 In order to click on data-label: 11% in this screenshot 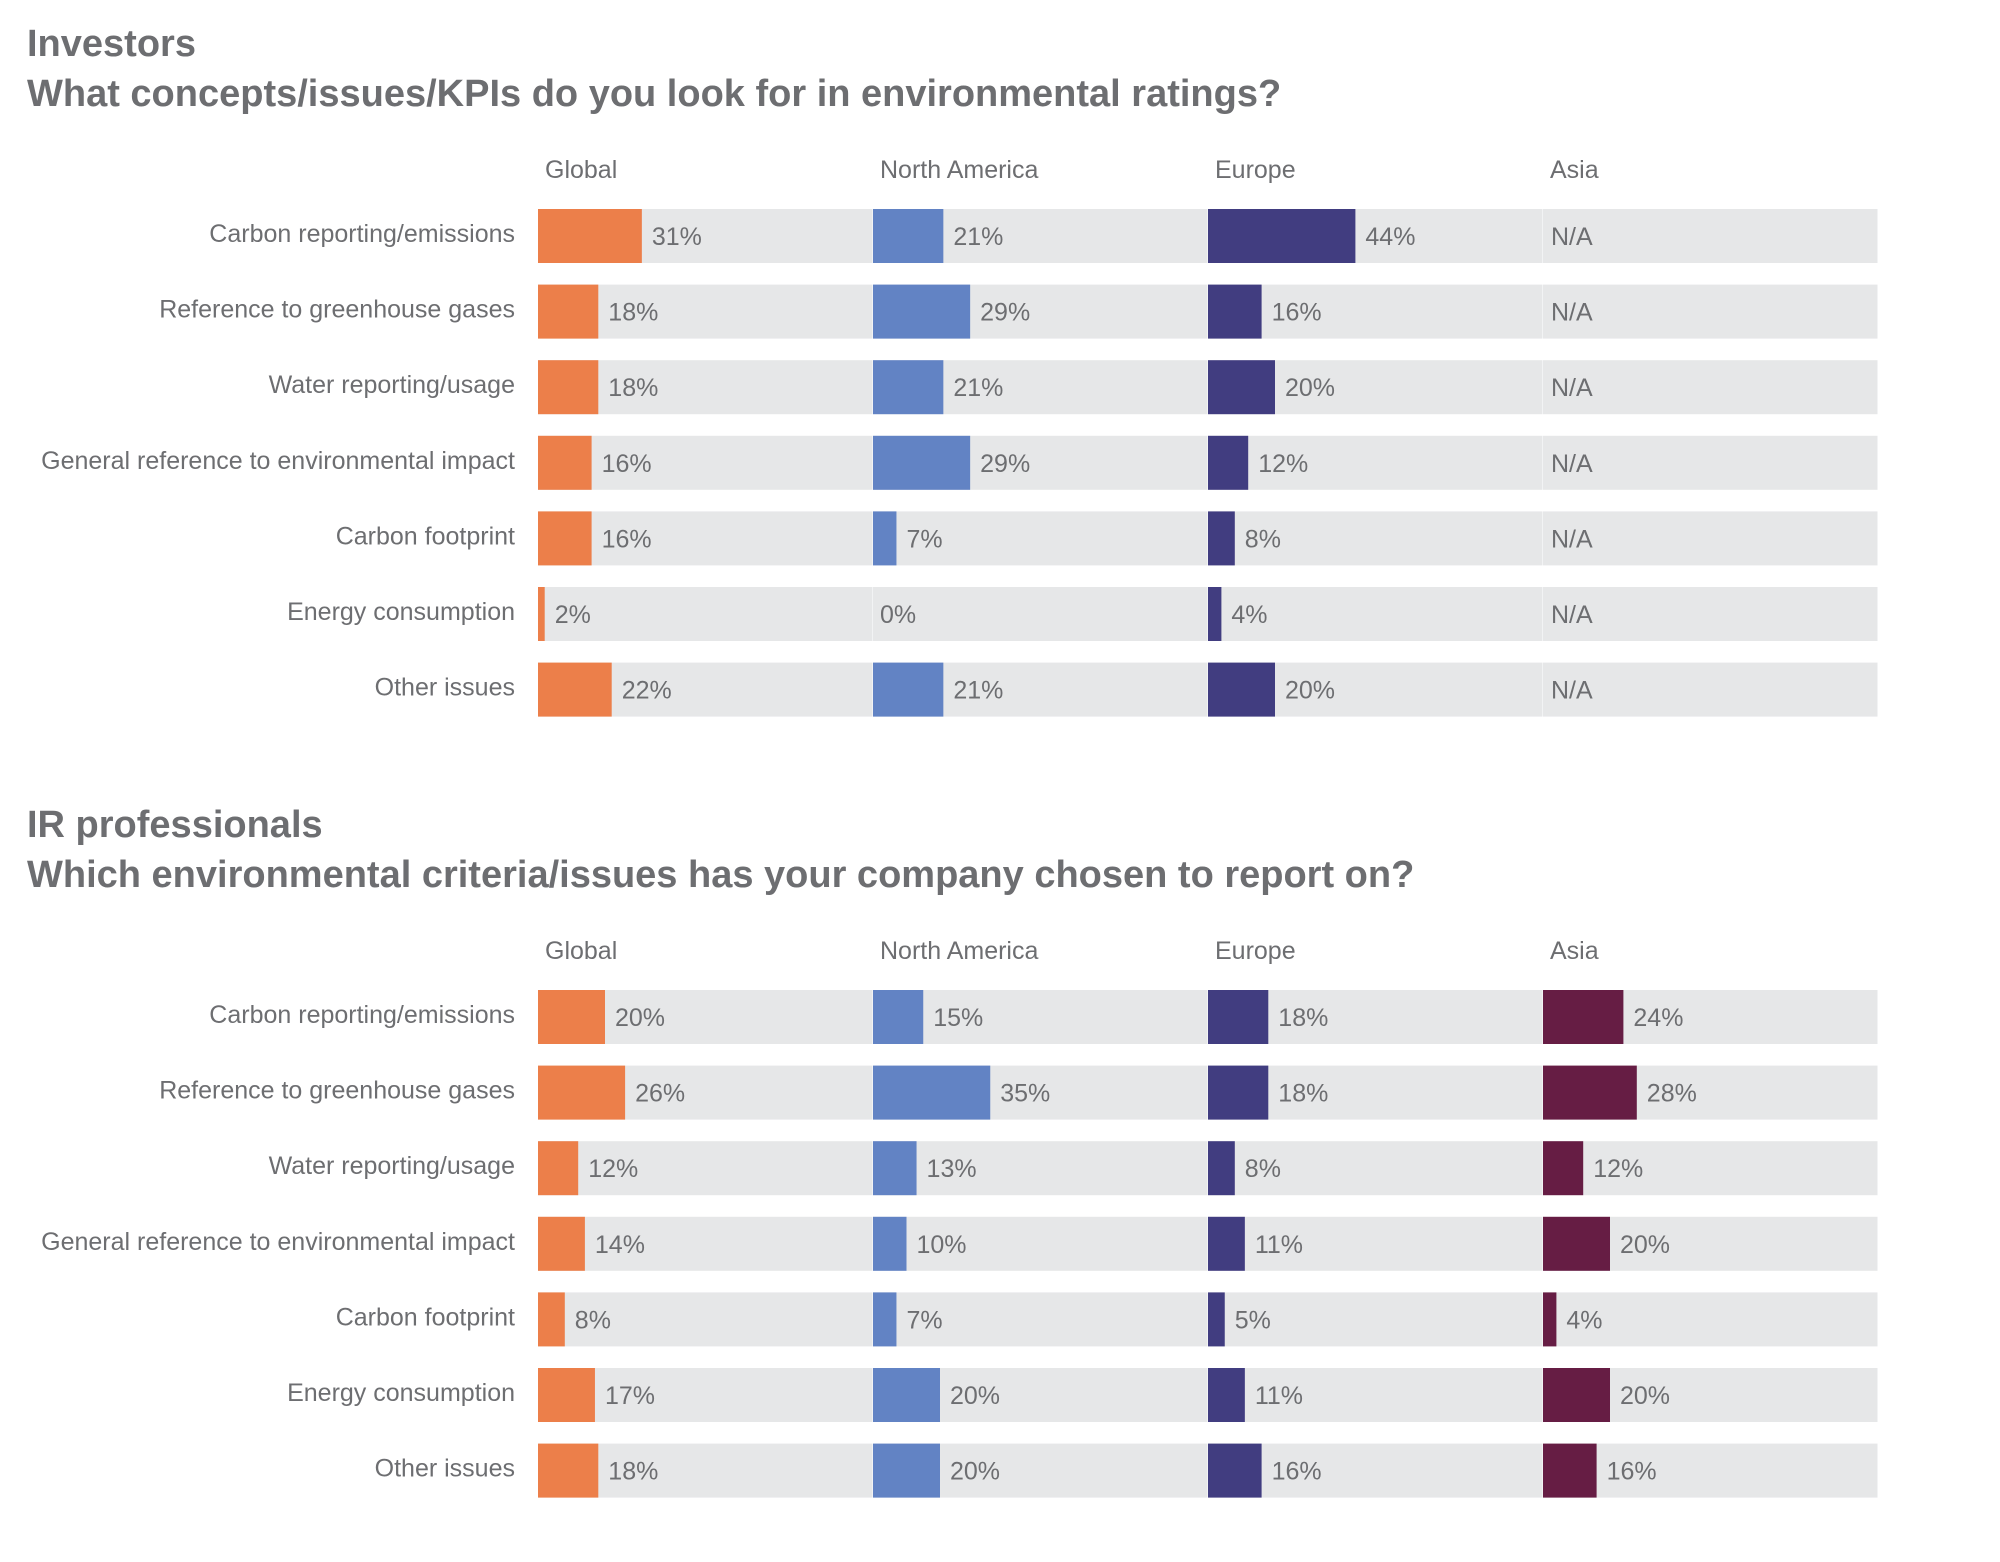, I will do `click(1279, 1396)`.